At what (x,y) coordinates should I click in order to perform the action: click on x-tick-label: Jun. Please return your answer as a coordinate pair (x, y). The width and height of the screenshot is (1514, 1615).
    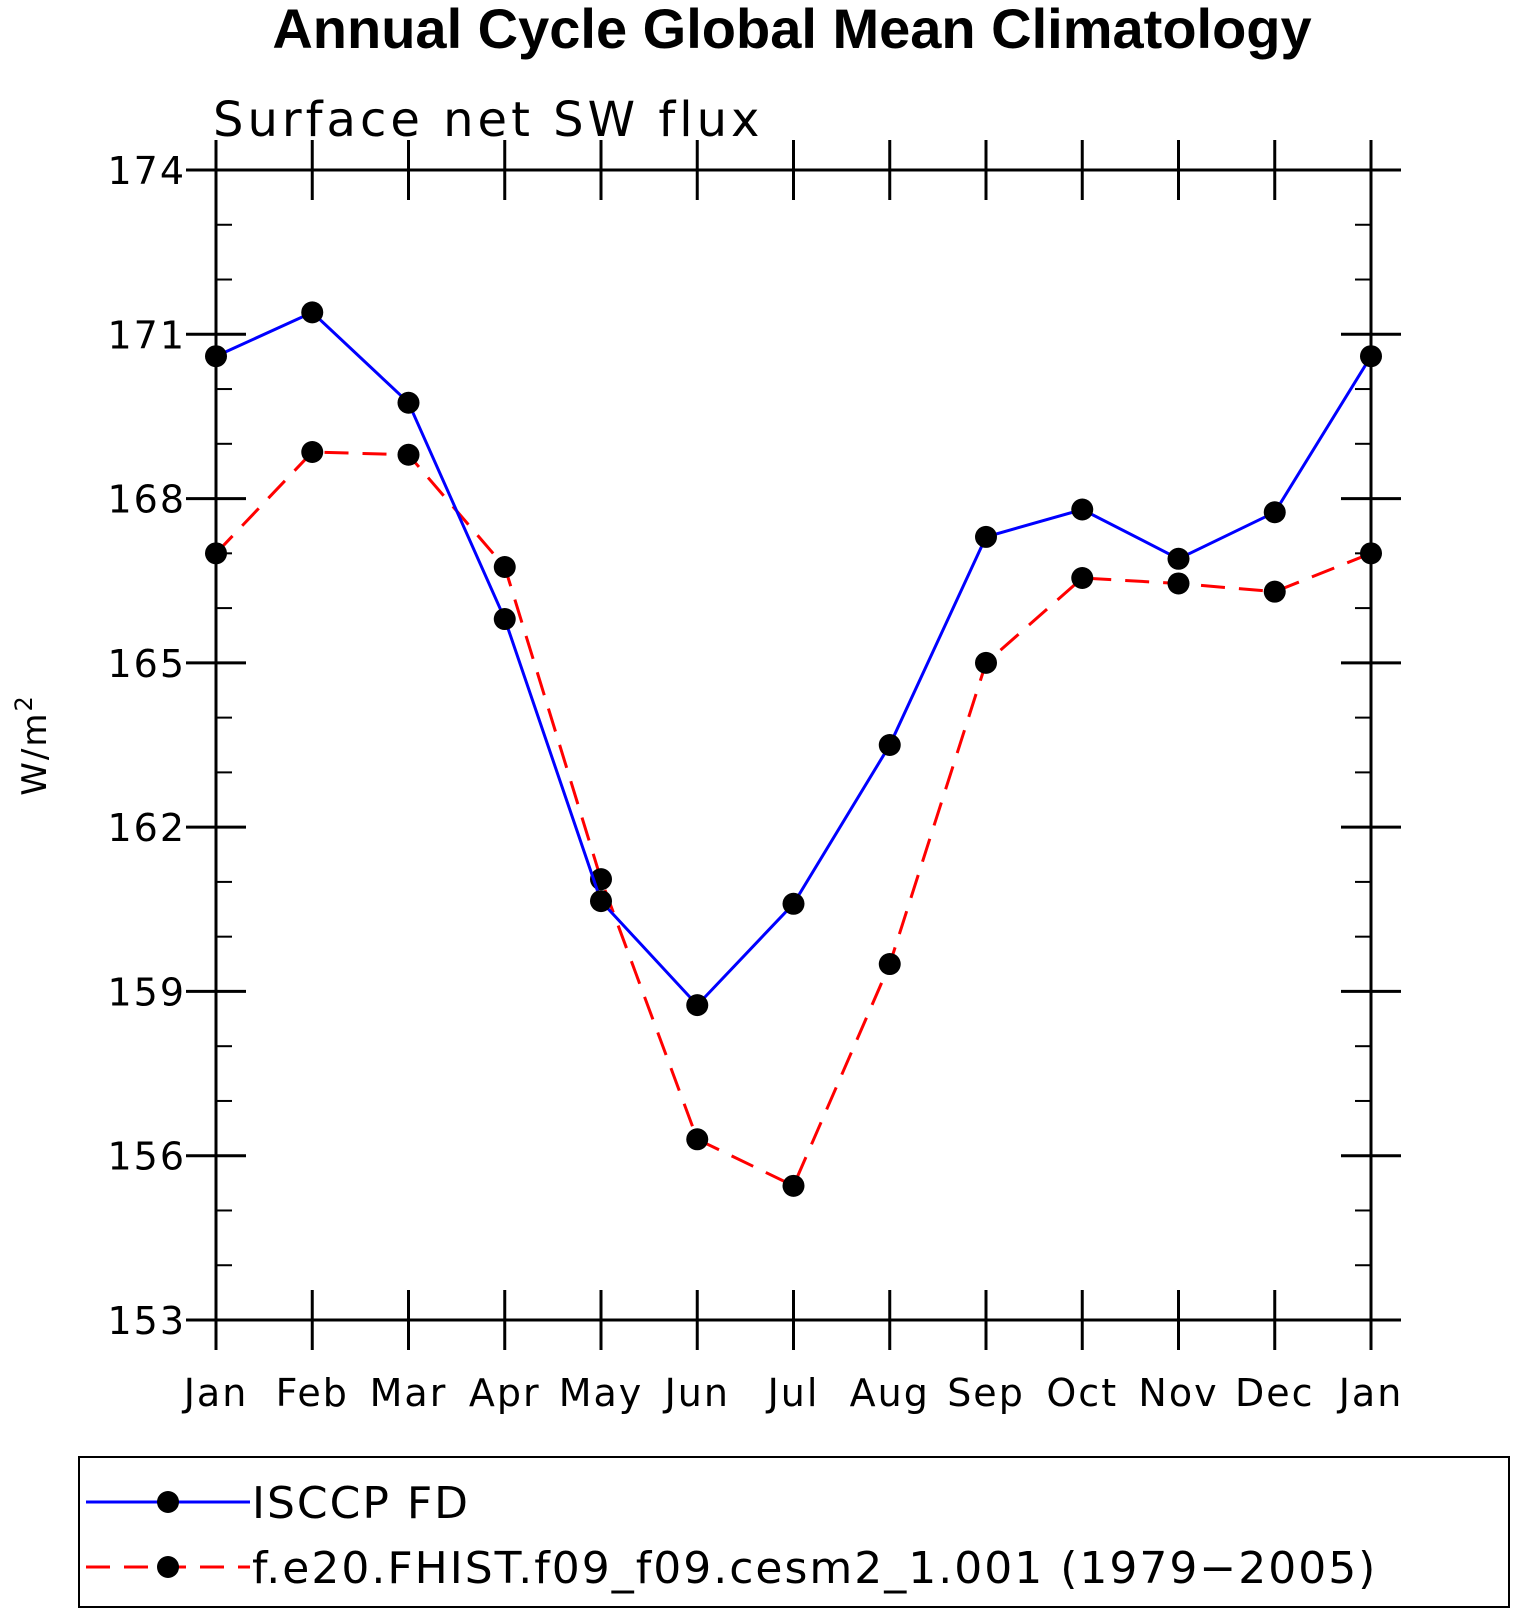
    Looking at the image, I should click on (696, 1393).